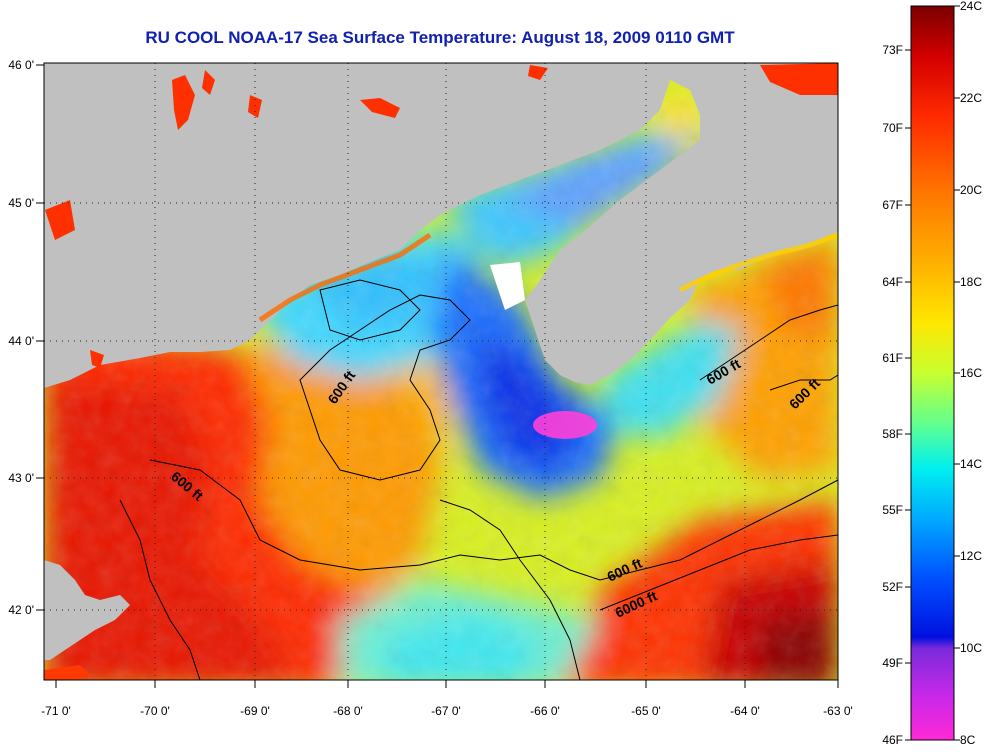 Image resolution: width=984 pixels, height=754 pixels. I want to click on colorbar-fahrenheit-labels: 73F 70F 67F 64F 61F 58F 55F 52F 49F 46F, so click(892, 395).